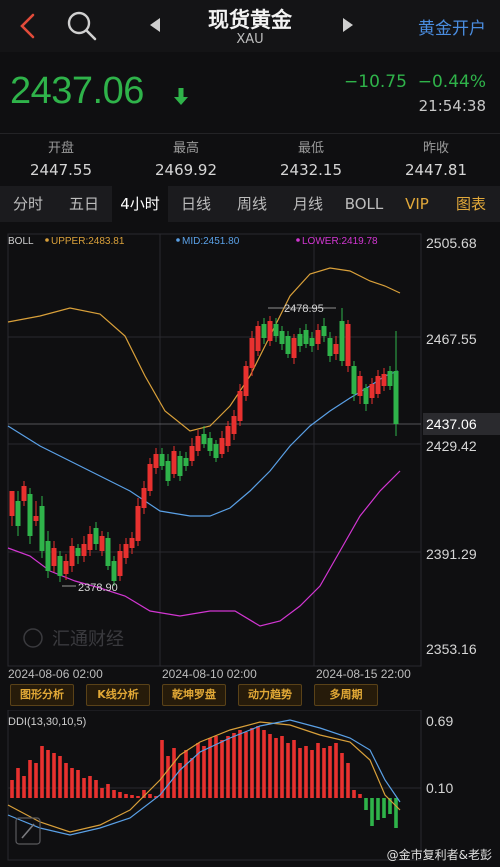  What do you see at coordinates (348, 25) in the screenshot?
I see `next-symbol-icon` at bounding box center [348, 25].